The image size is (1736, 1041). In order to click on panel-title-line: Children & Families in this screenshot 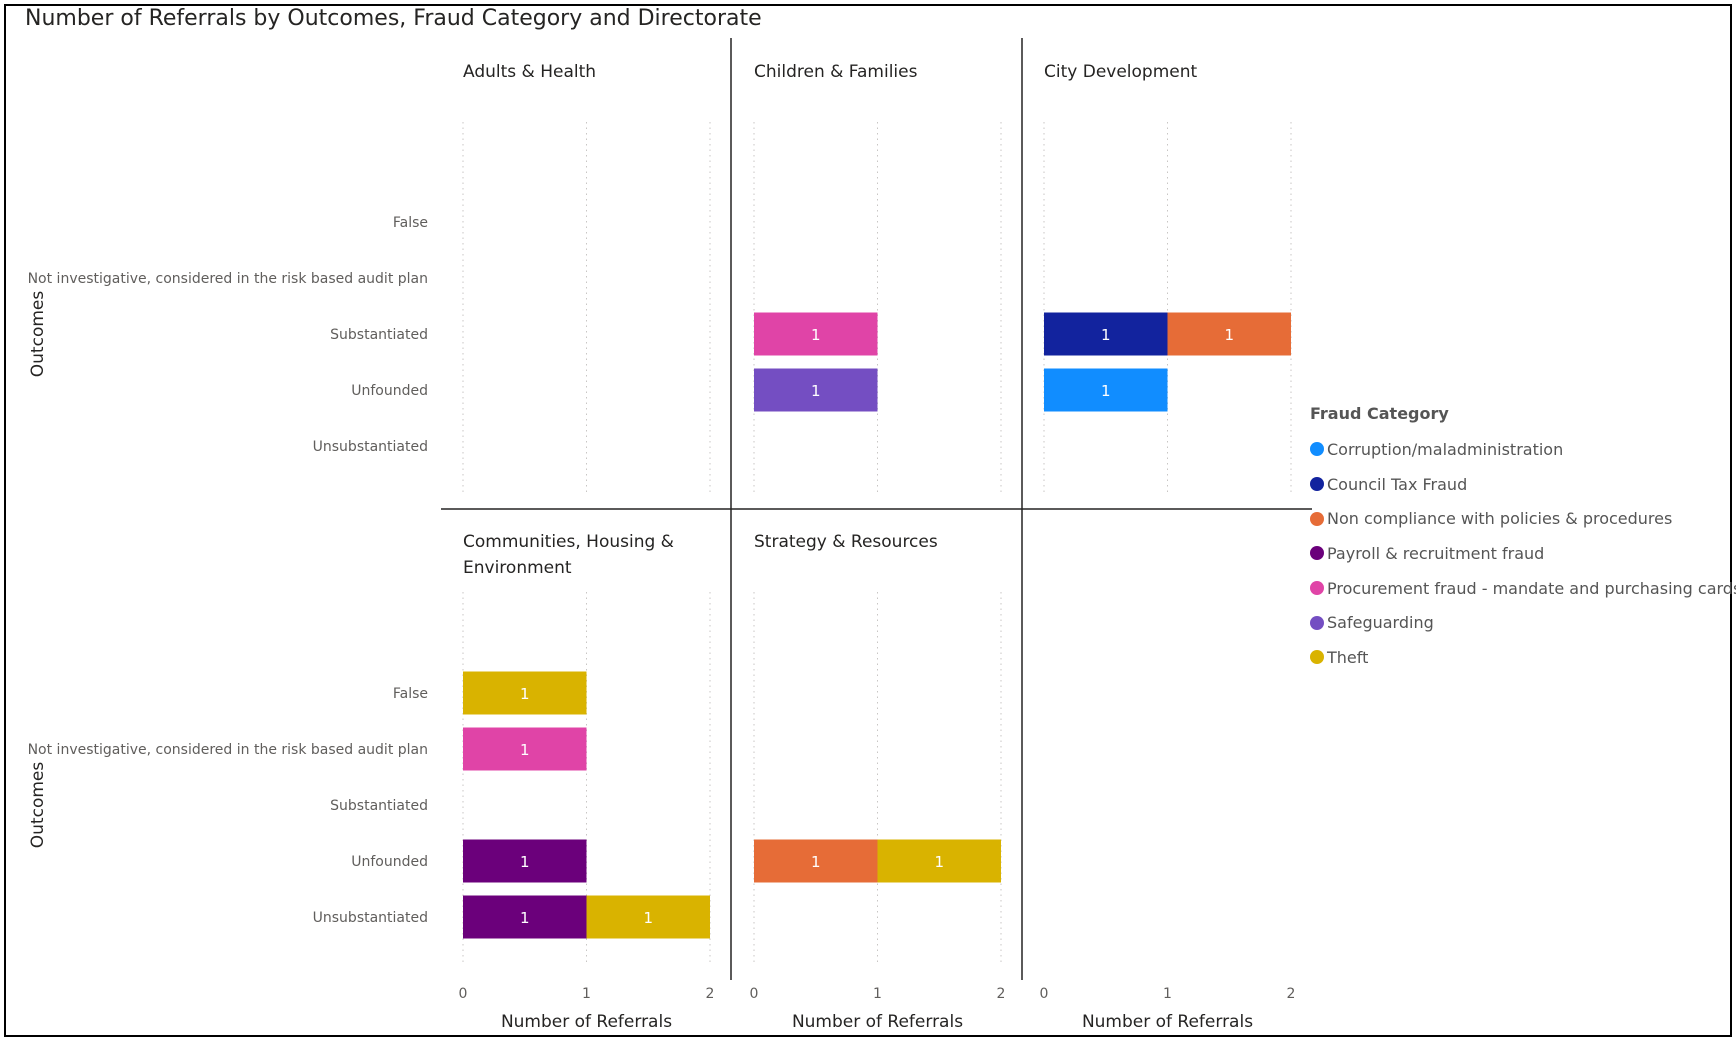, I will do `click(836, 72)`.